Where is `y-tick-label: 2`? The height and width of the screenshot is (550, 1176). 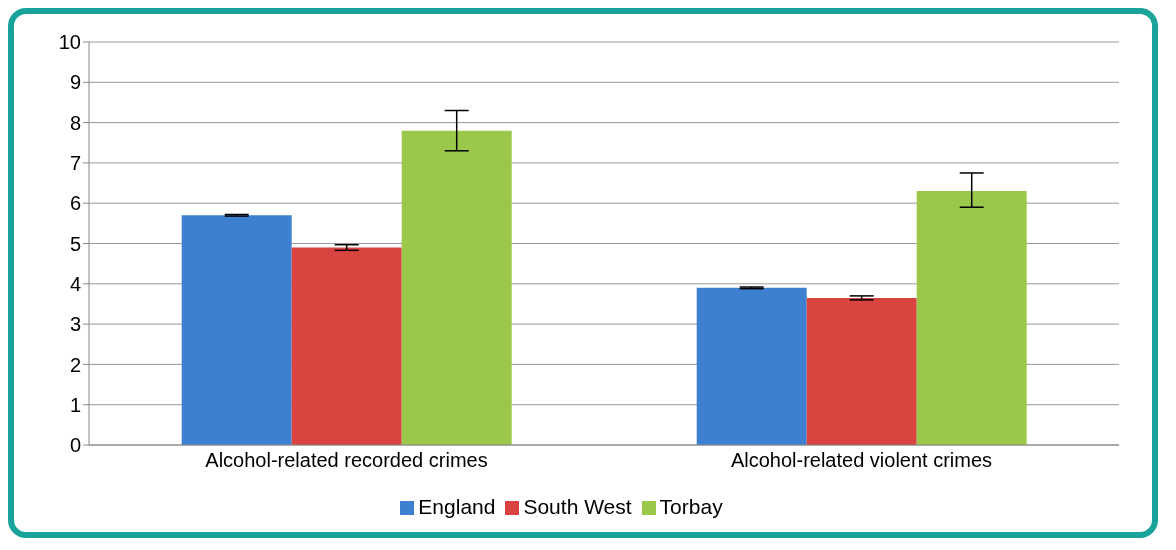
y-tick-label: 2 is located at coordinates (75, 364).